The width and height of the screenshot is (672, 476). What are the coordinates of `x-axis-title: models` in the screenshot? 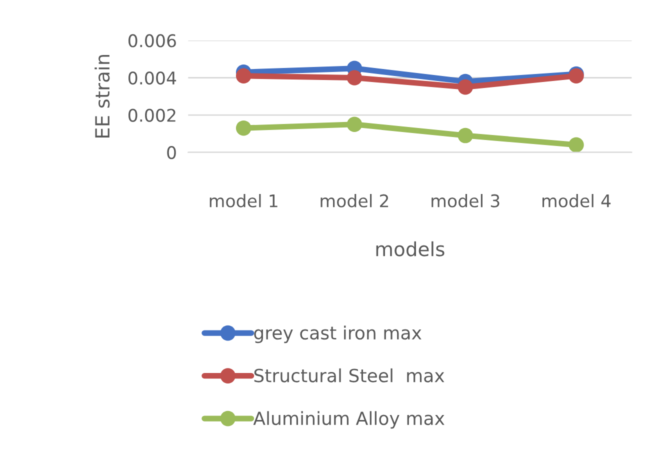 It's located at (410, 248).